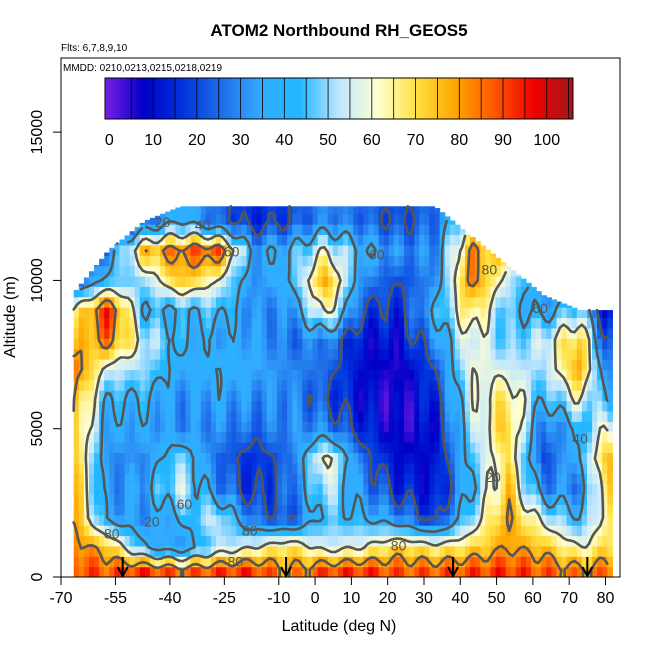 Image resolution: width=650 pixels, height=650 pixels. I want to click on colorbar-tick-label: 40, so click(284, 140).